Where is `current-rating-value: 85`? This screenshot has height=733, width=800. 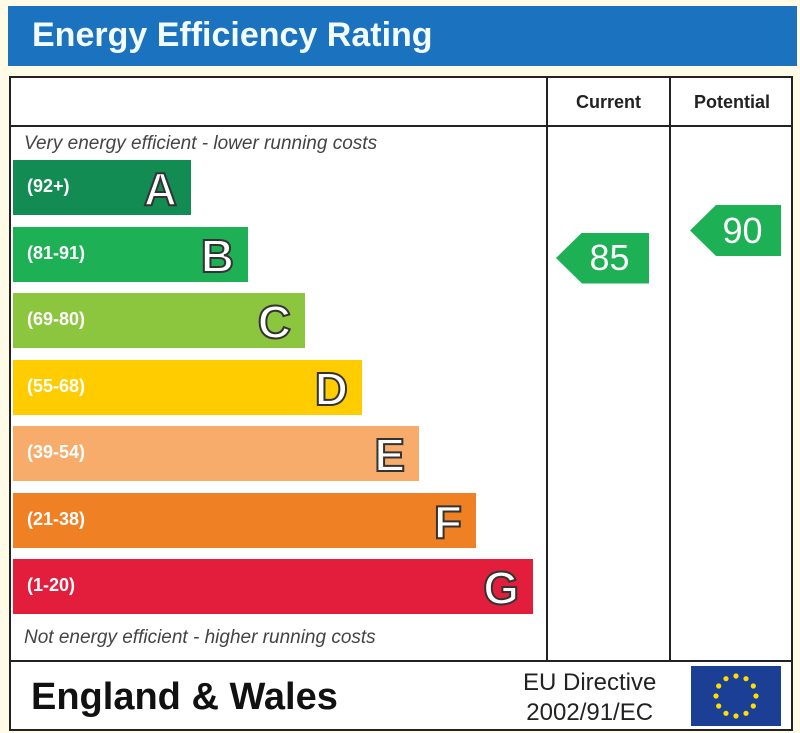 current-rating-value: 85 is located at coordinates (609, 257).